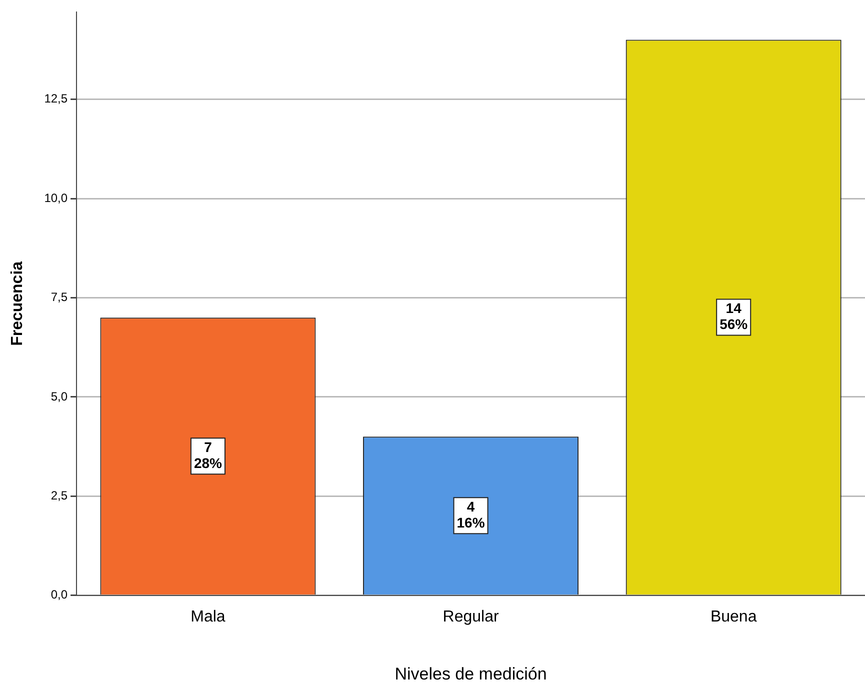  What do you see at coordinates (471, 617) in the screenshot?
I see `x-tick-label: Regular` at bounding box center [471, 617].